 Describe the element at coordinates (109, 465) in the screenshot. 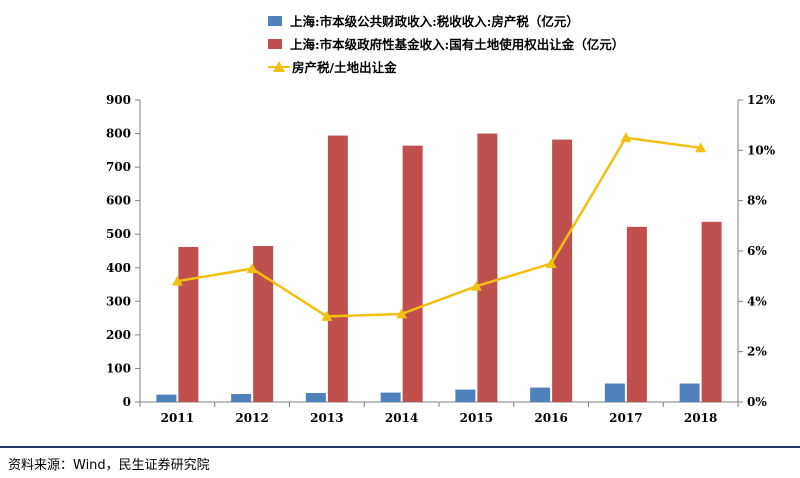

I see `source-note: 资料来源：Wind，民生证券研究院` at that location.